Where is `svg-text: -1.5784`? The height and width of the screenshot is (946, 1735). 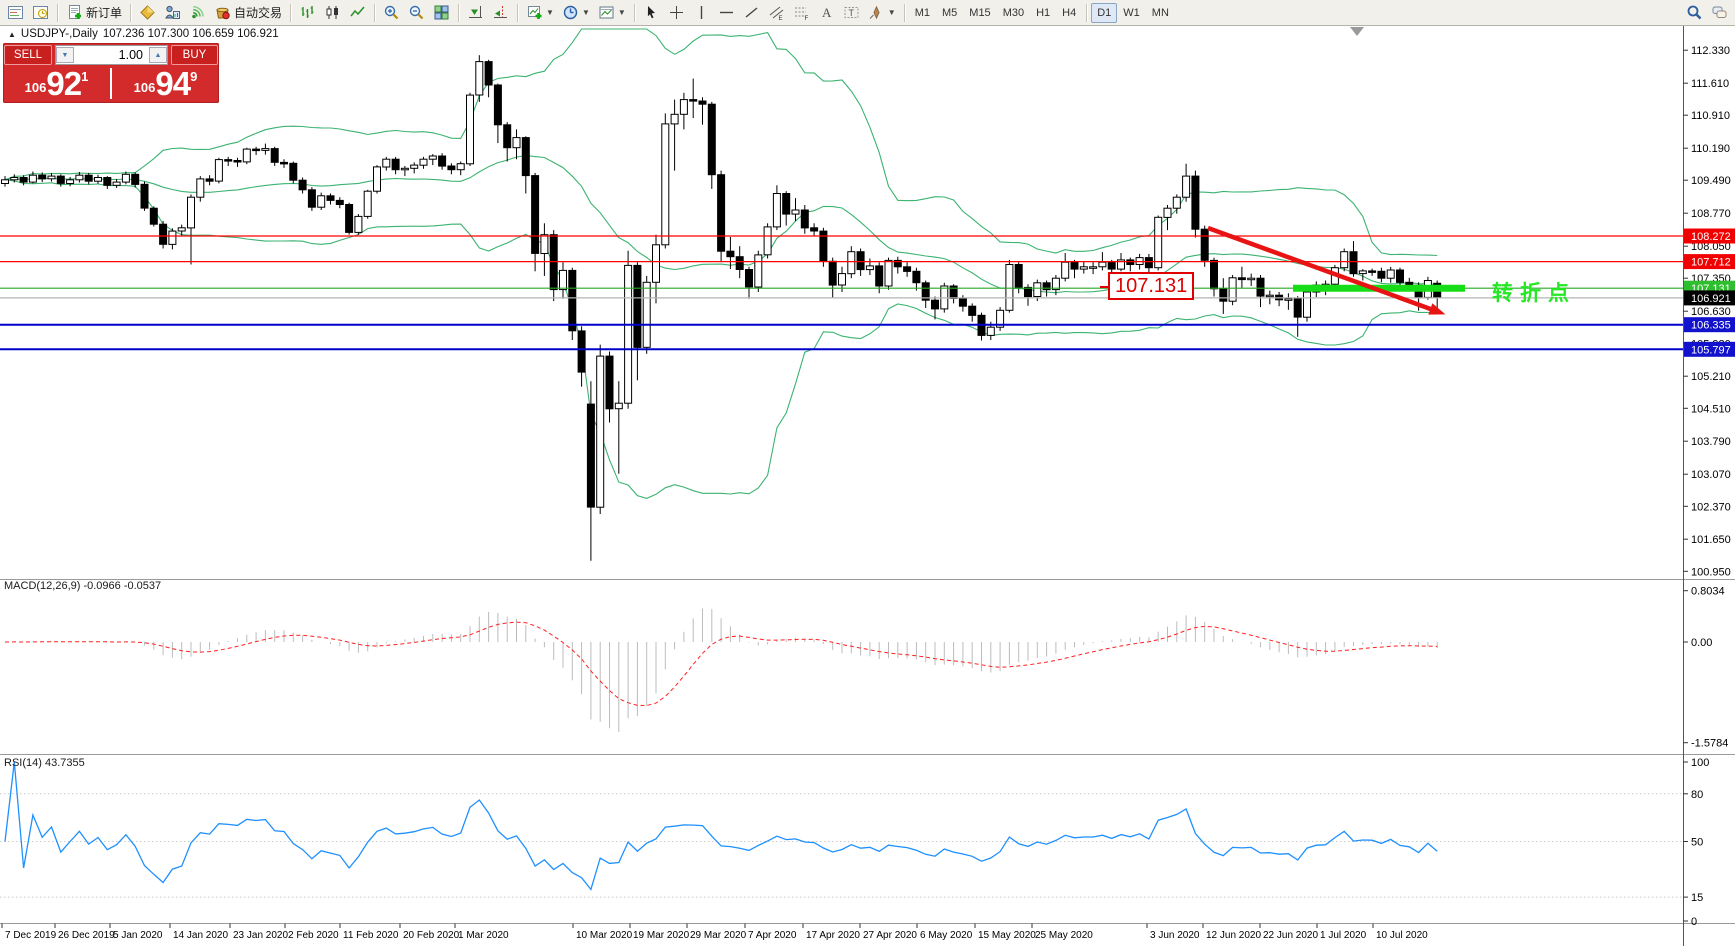 svg-text: -1.5784 is located at coordinates (1709, 744).